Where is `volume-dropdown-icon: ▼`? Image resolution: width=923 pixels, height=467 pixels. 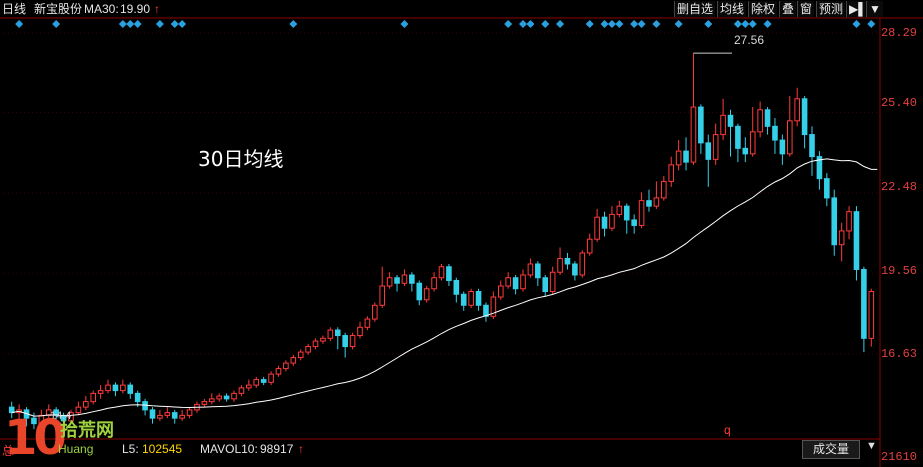
volume-dropdown-icon: ▼ is located at coordinates (871, 446).